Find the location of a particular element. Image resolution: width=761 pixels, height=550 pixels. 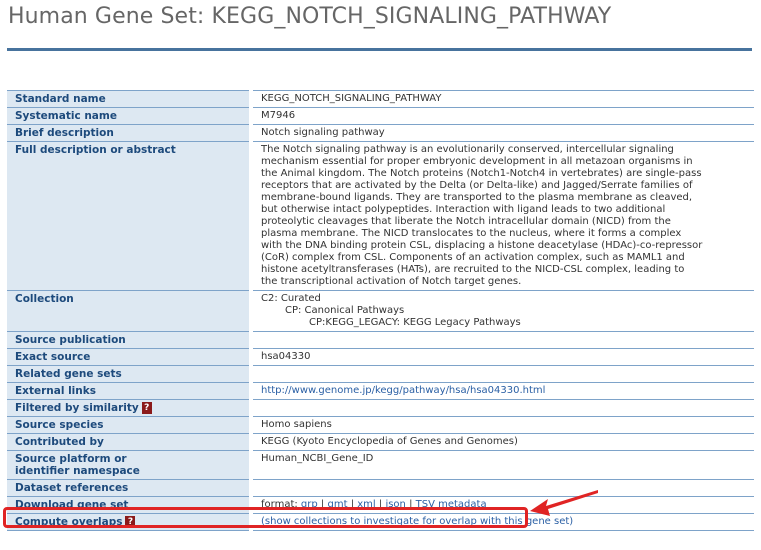

table-row: Exact source hsa04330 is located at coordinates (380, 357).